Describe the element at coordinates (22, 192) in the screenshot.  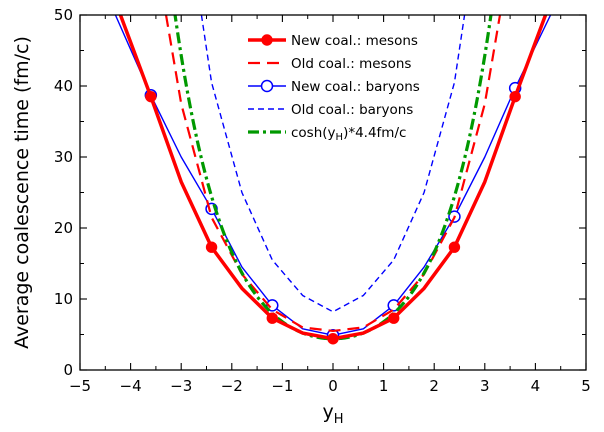
I see `y-axis-title: Average coalescence time (fm/c)` at that location.